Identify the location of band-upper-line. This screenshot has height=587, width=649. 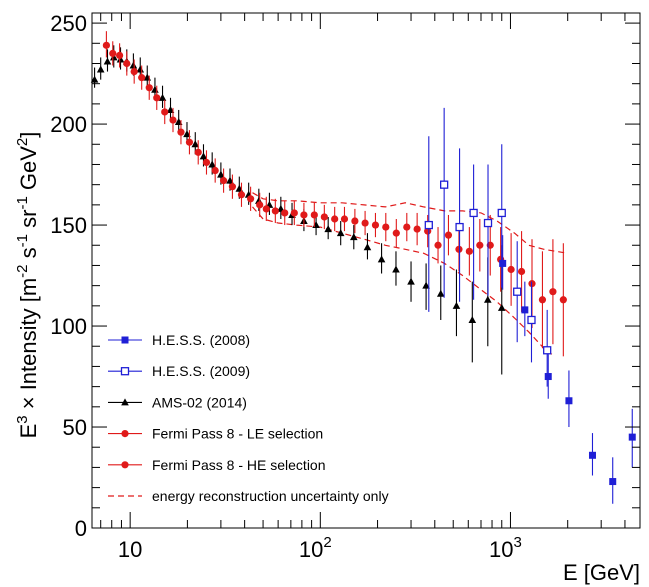
(410, 223).